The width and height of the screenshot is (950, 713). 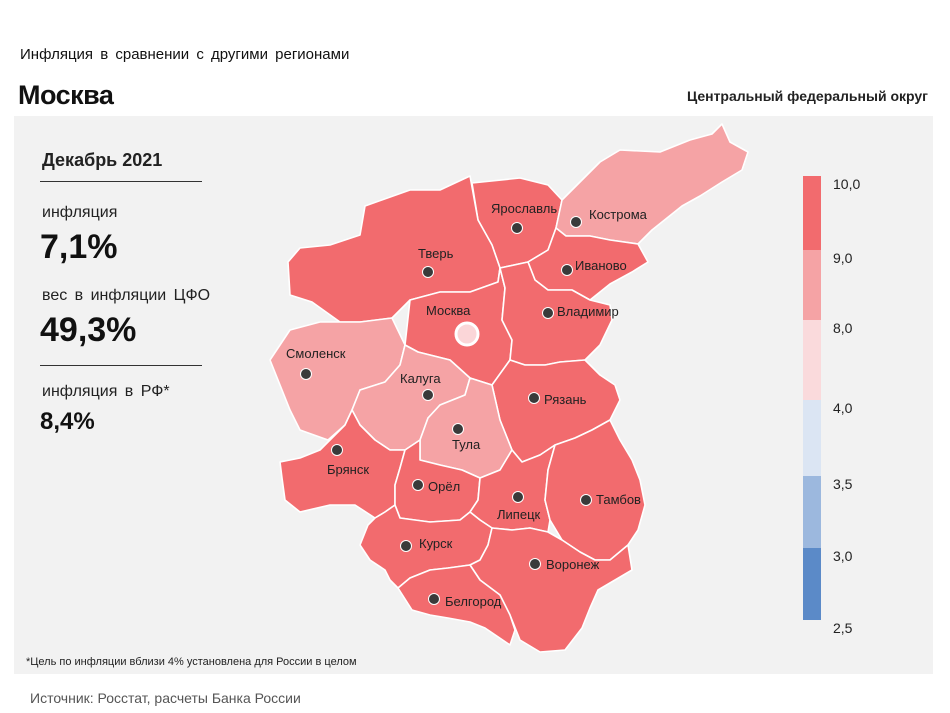 I want to click on region-name: Брянск, so click(x=348, y=469).